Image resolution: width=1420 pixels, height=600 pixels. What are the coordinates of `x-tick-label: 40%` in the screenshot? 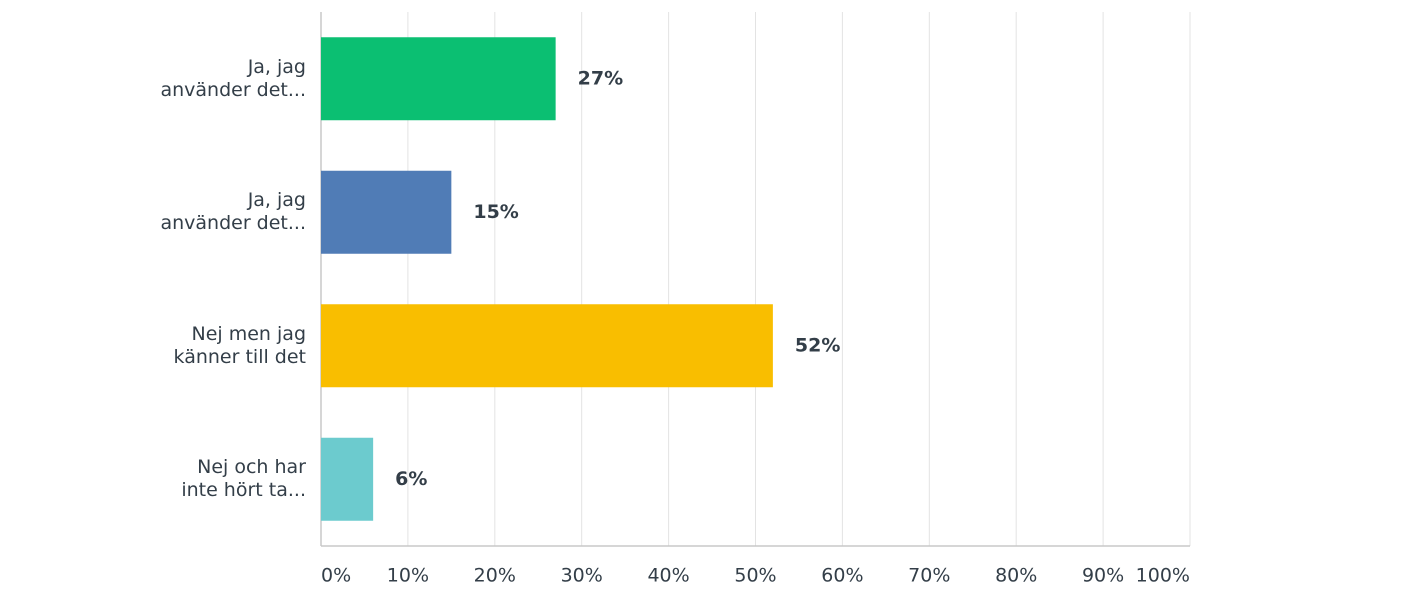 It's located at (668, 576).